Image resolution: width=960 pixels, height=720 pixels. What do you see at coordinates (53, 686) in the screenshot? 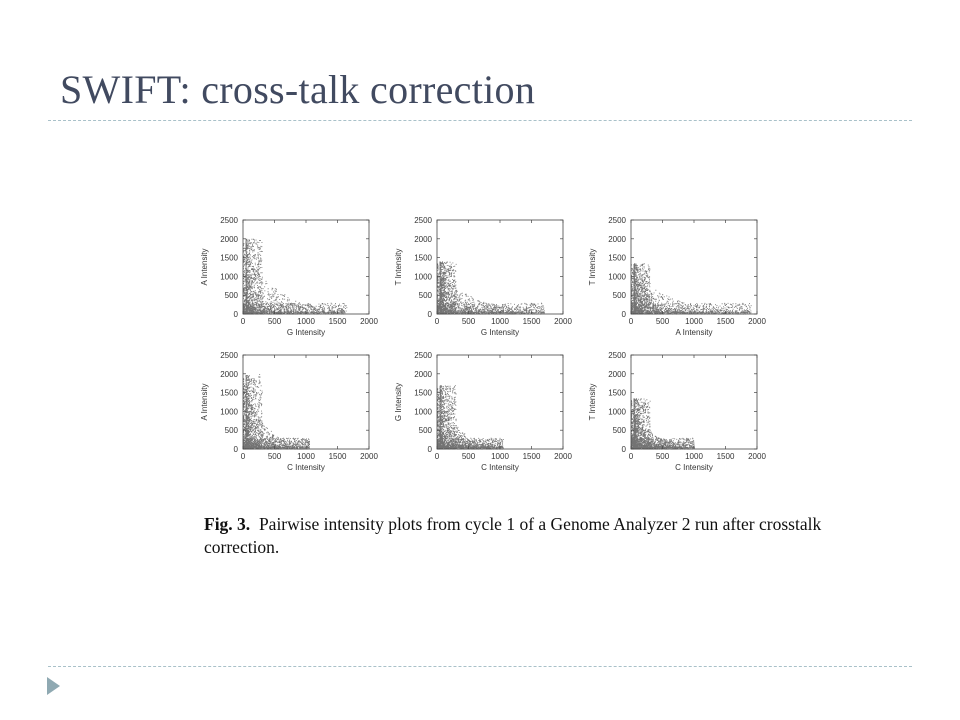
I see `triangle-right-icon` at bounding box center [53, 686].